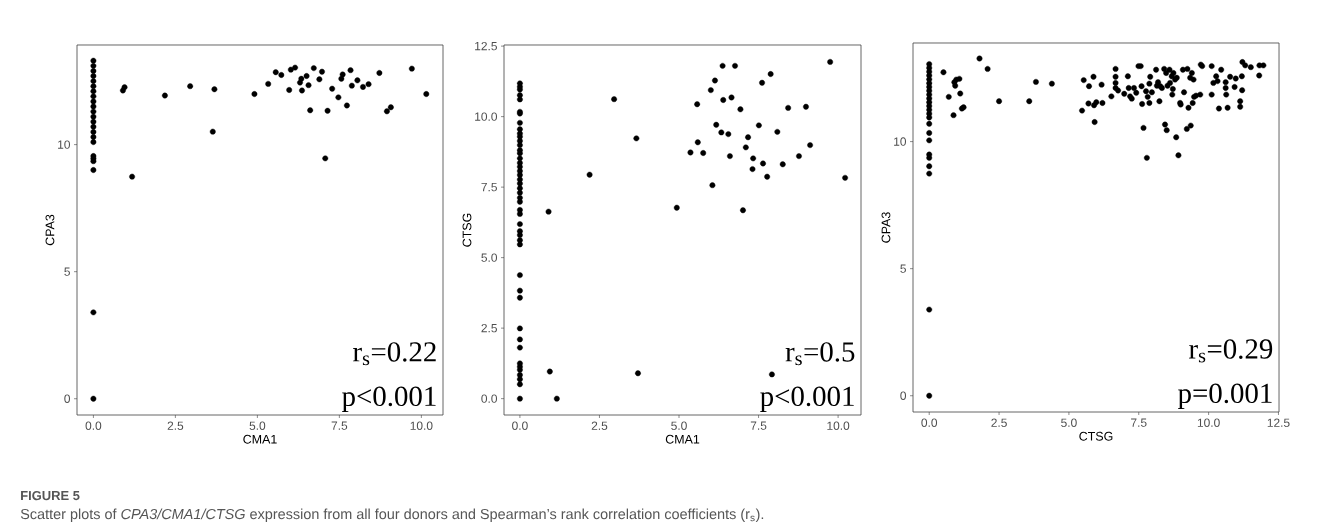 This screenshot has width=1327, height=531. What do you see at coordinates (1278, 422) in the screenshot?
I see `x-tick-label: 12.5` at bounding box center [1278, 422].